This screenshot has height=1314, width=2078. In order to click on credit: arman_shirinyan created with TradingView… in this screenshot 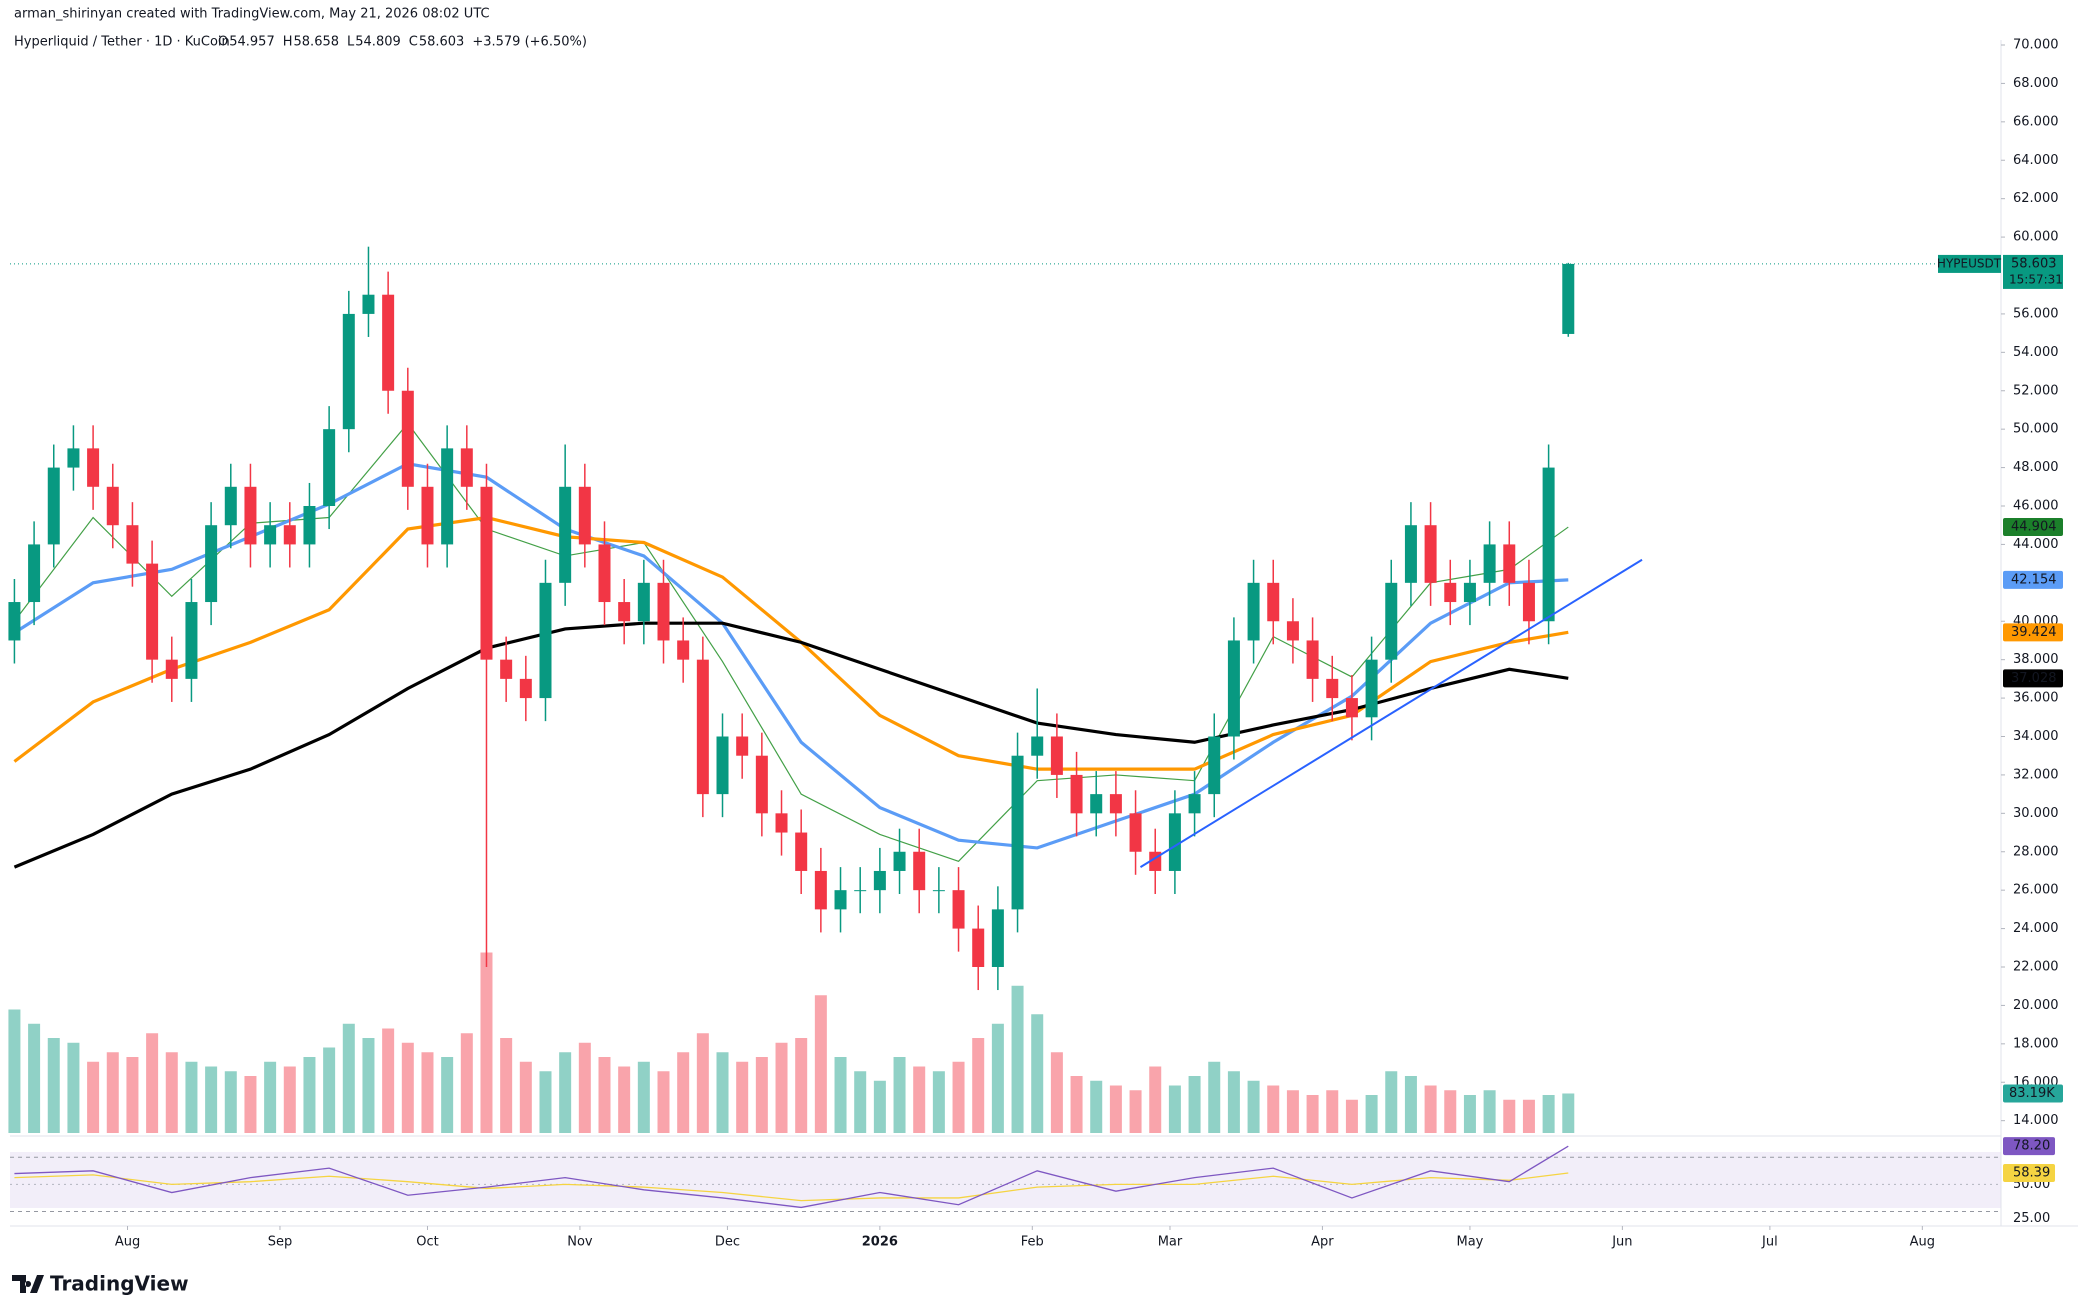, I will do `click(252, 14)`.